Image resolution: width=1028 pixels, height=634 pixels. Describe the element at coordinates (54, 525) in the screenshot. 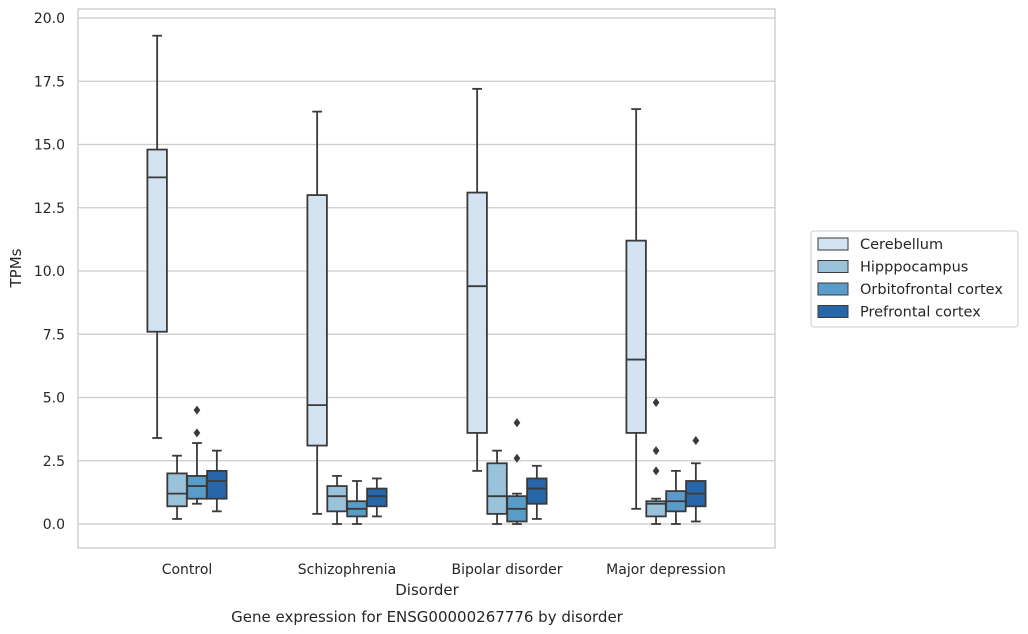

I see `y-tick-label: 0.0` at that location.